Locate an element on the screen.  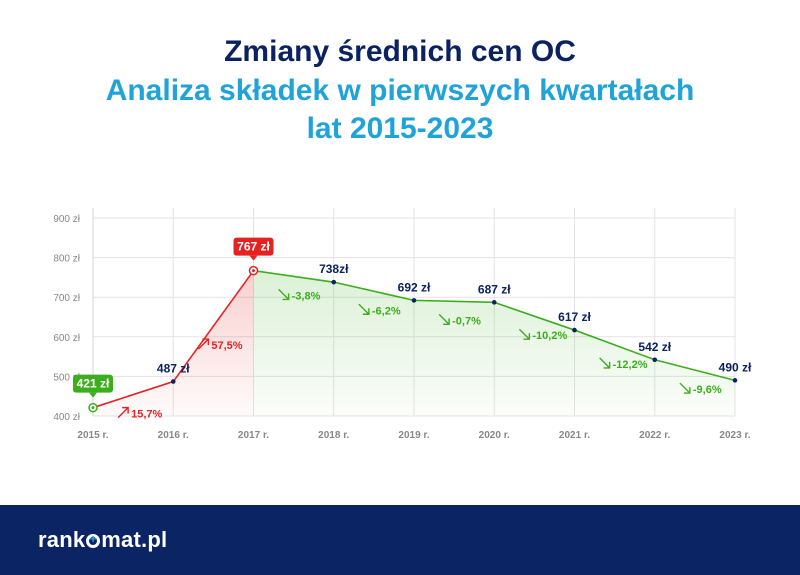
value-label: 617 zł is located at coordinates (574, 317).